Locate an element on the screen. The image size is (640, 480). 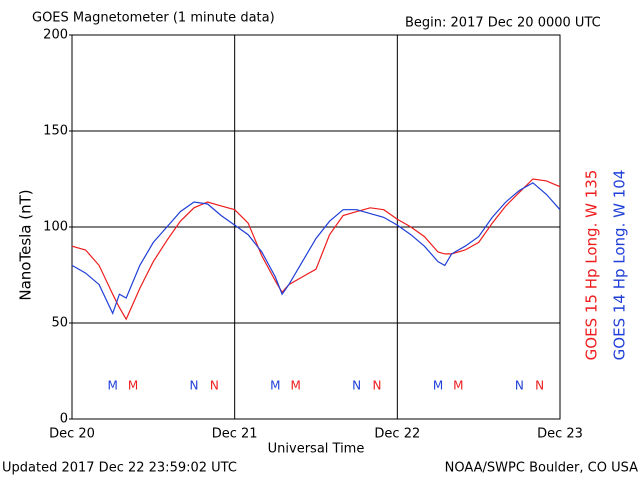
legend-entry: GOES 14 Hp Long. W 104 is located at coordinates (620, 265).